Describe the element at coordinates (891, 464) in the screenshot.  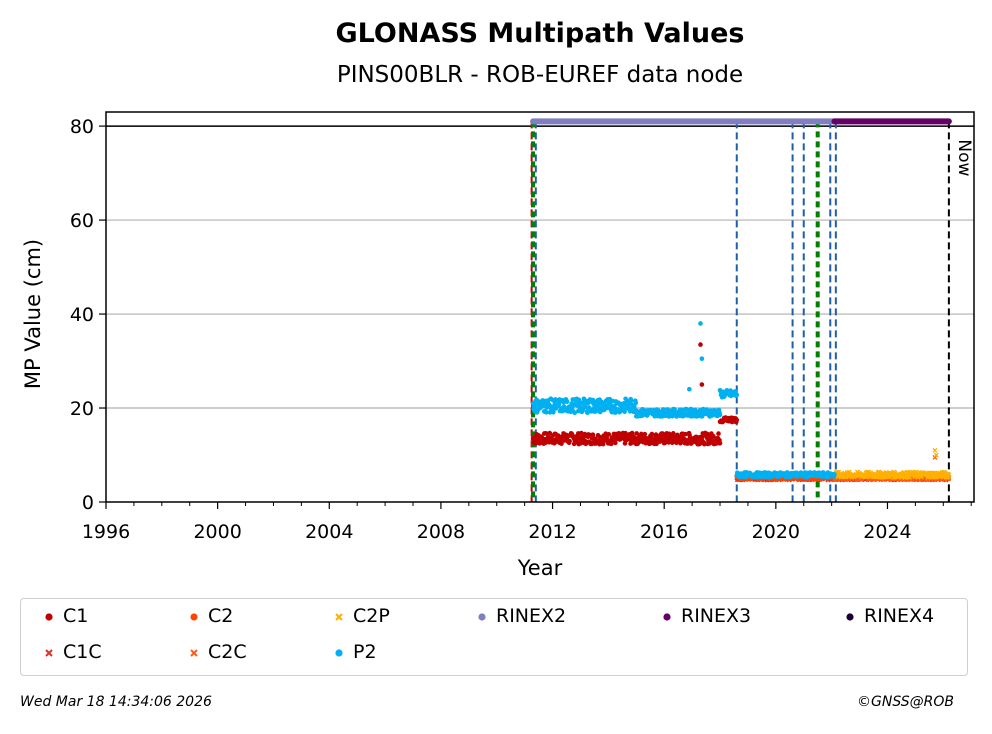
I see `series-c2p` at that location.